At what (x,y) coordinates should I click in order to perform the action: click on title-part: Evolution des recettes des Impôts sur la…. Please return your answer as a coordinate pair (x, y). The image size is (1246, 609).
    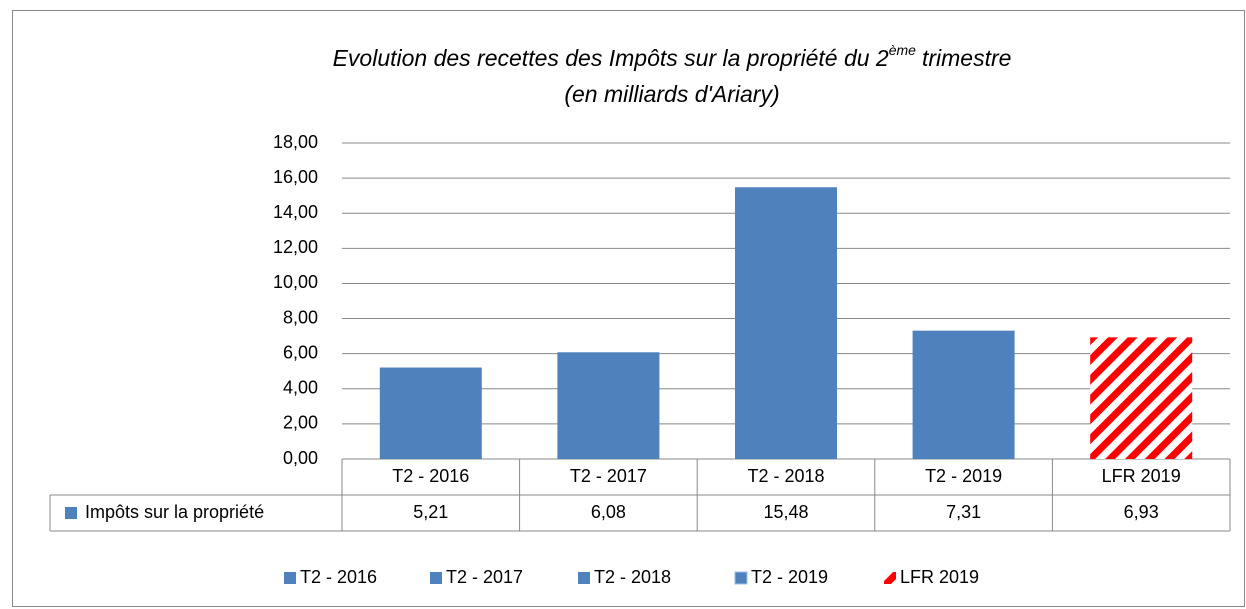
    Looking at the image, I should click on (611, 58).